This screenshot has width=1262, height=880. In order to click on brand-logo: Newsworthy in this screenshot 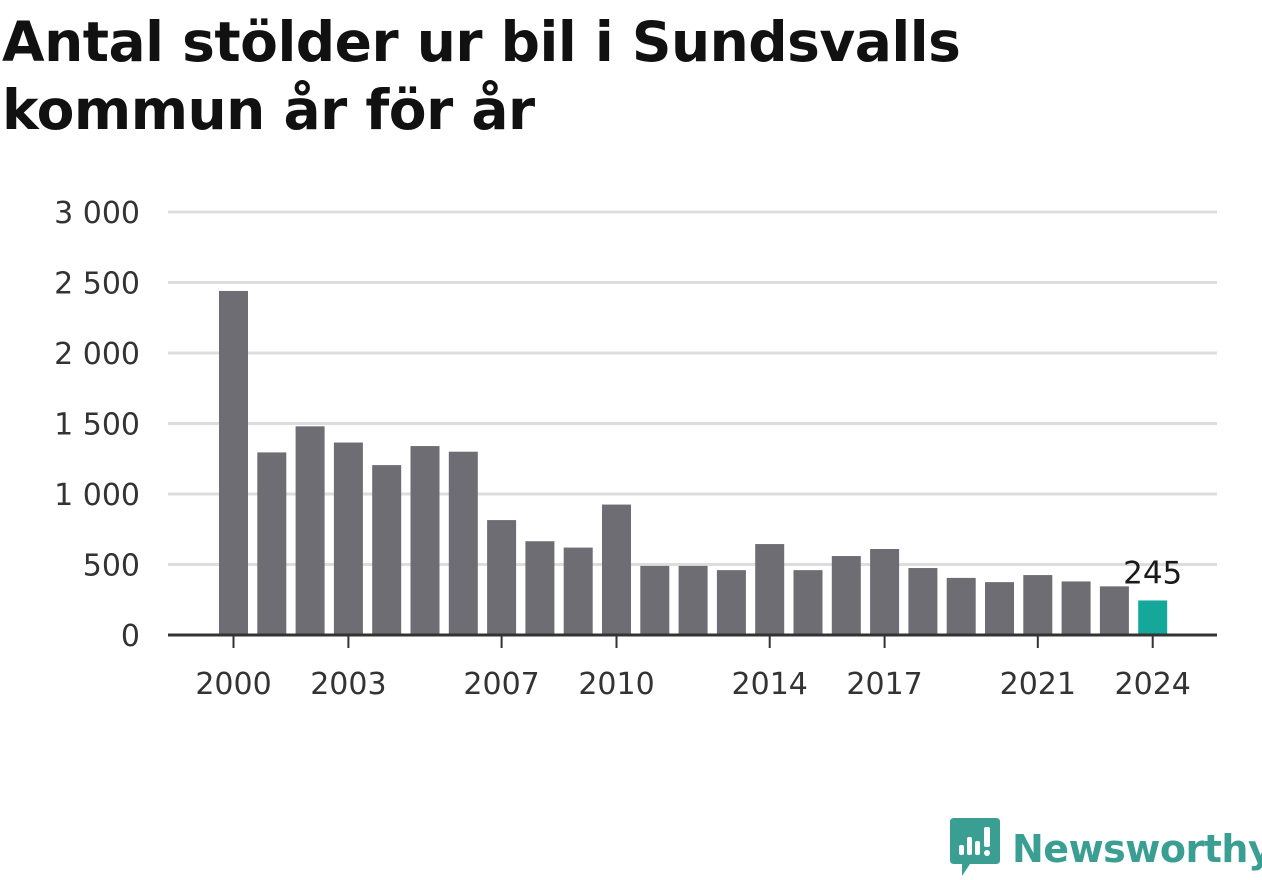, I will do `click(1106, 849)`.